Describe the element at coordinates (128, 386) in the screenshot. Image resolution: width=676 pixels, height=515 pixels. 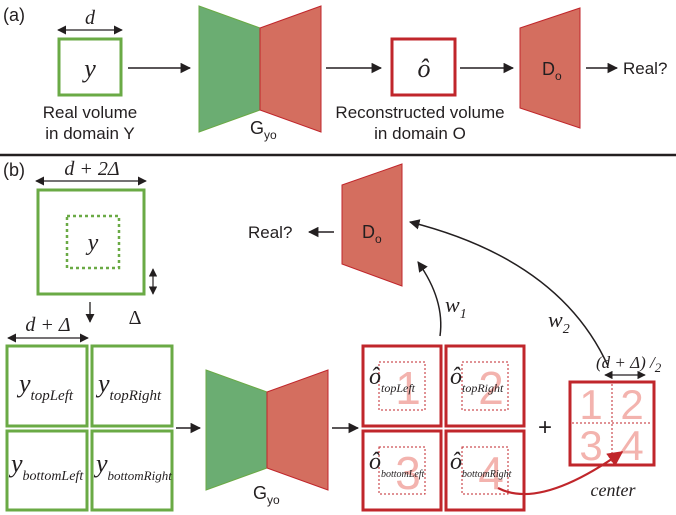
I see `y-patch-top-right-label: ytopRight` at that location.